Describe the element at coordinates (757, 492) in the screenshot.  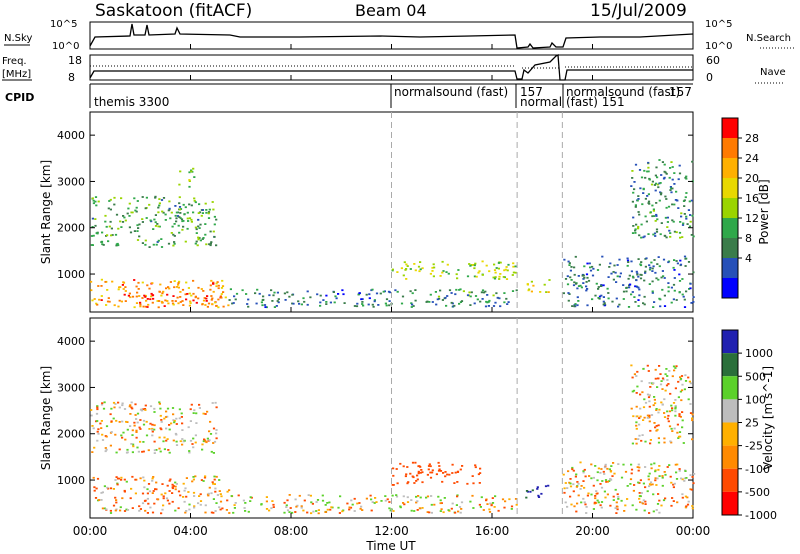
I see `vel-cbar-tick-label-6: -500` at that location.